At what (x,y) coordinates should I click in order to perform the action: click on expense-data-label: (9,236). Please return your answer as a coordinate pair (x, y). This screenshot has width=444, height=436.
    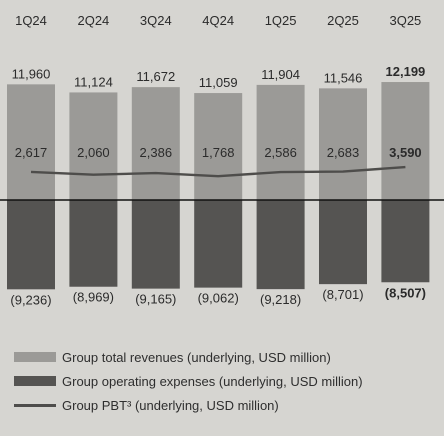
    Looking at the image, I should click on (30, 299).